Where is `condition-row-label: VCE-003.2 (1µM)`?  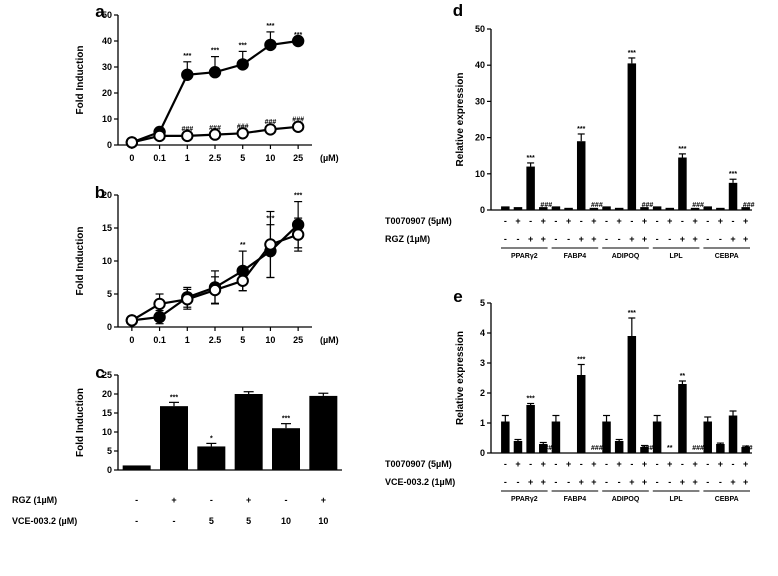
condition-row-label: VCE-003.2 (1µM) is located at coordinates (420, 482).